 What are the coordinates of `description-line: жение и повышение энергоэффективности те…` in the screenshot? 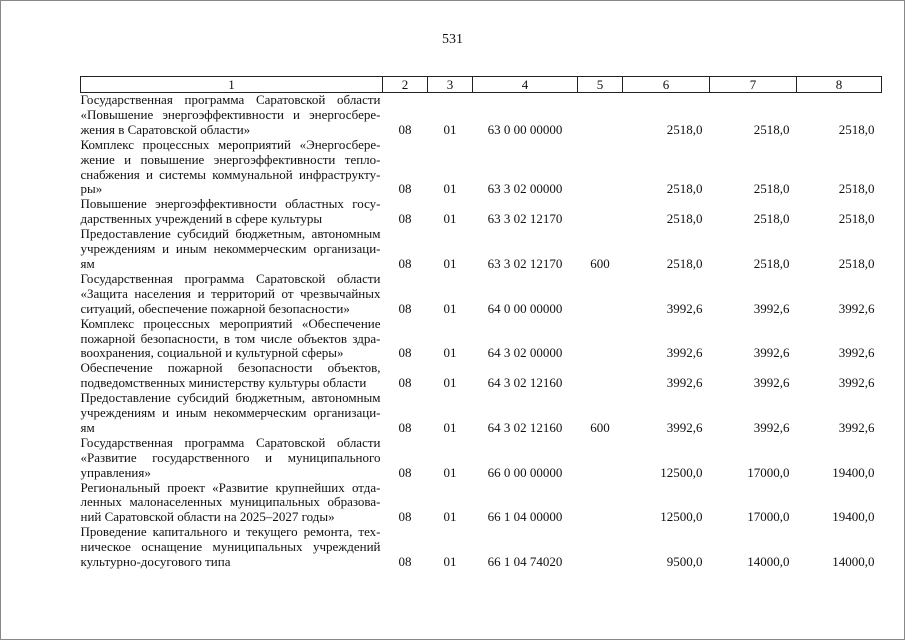 It's located at (230, 159).